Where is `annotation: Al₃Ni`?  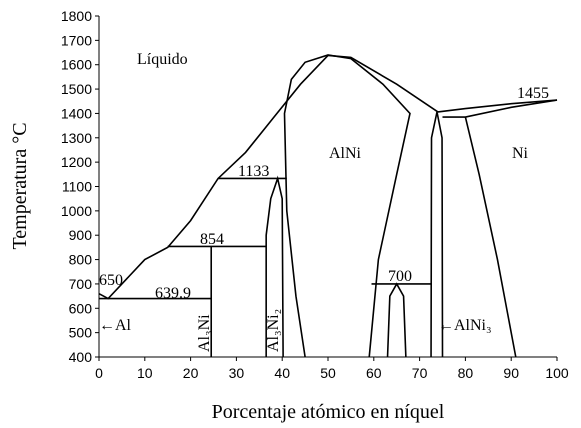 annotation: Al₃Ni is located at coordinates (204, 333).